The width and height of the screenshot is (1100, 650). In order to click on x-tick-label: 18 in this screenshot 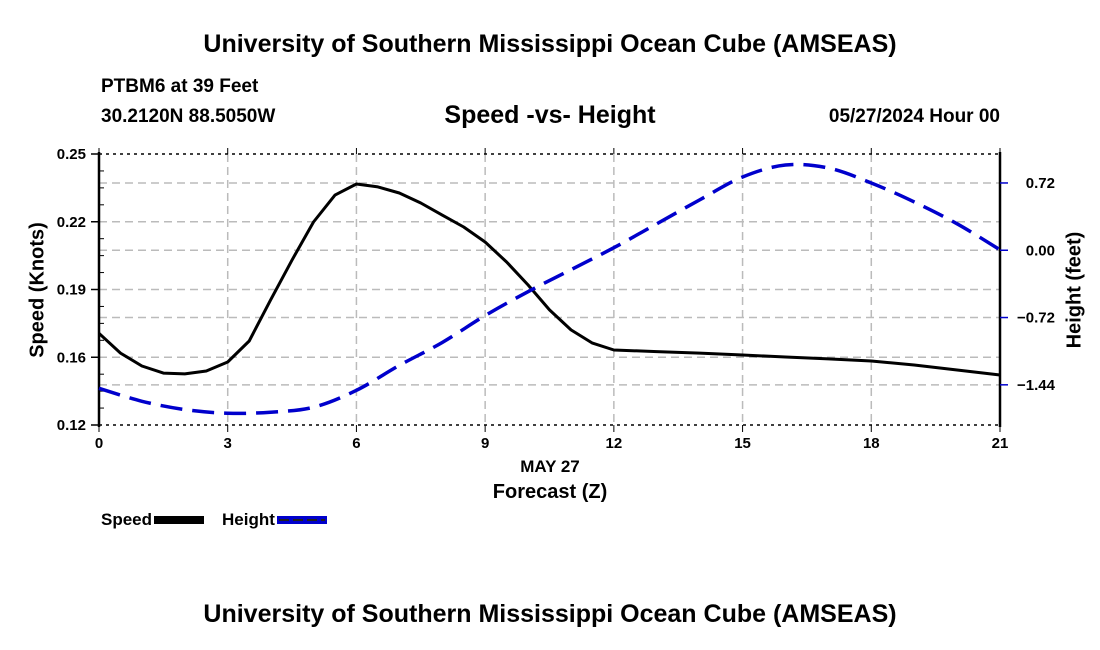, I will do `click(871, 443)`.